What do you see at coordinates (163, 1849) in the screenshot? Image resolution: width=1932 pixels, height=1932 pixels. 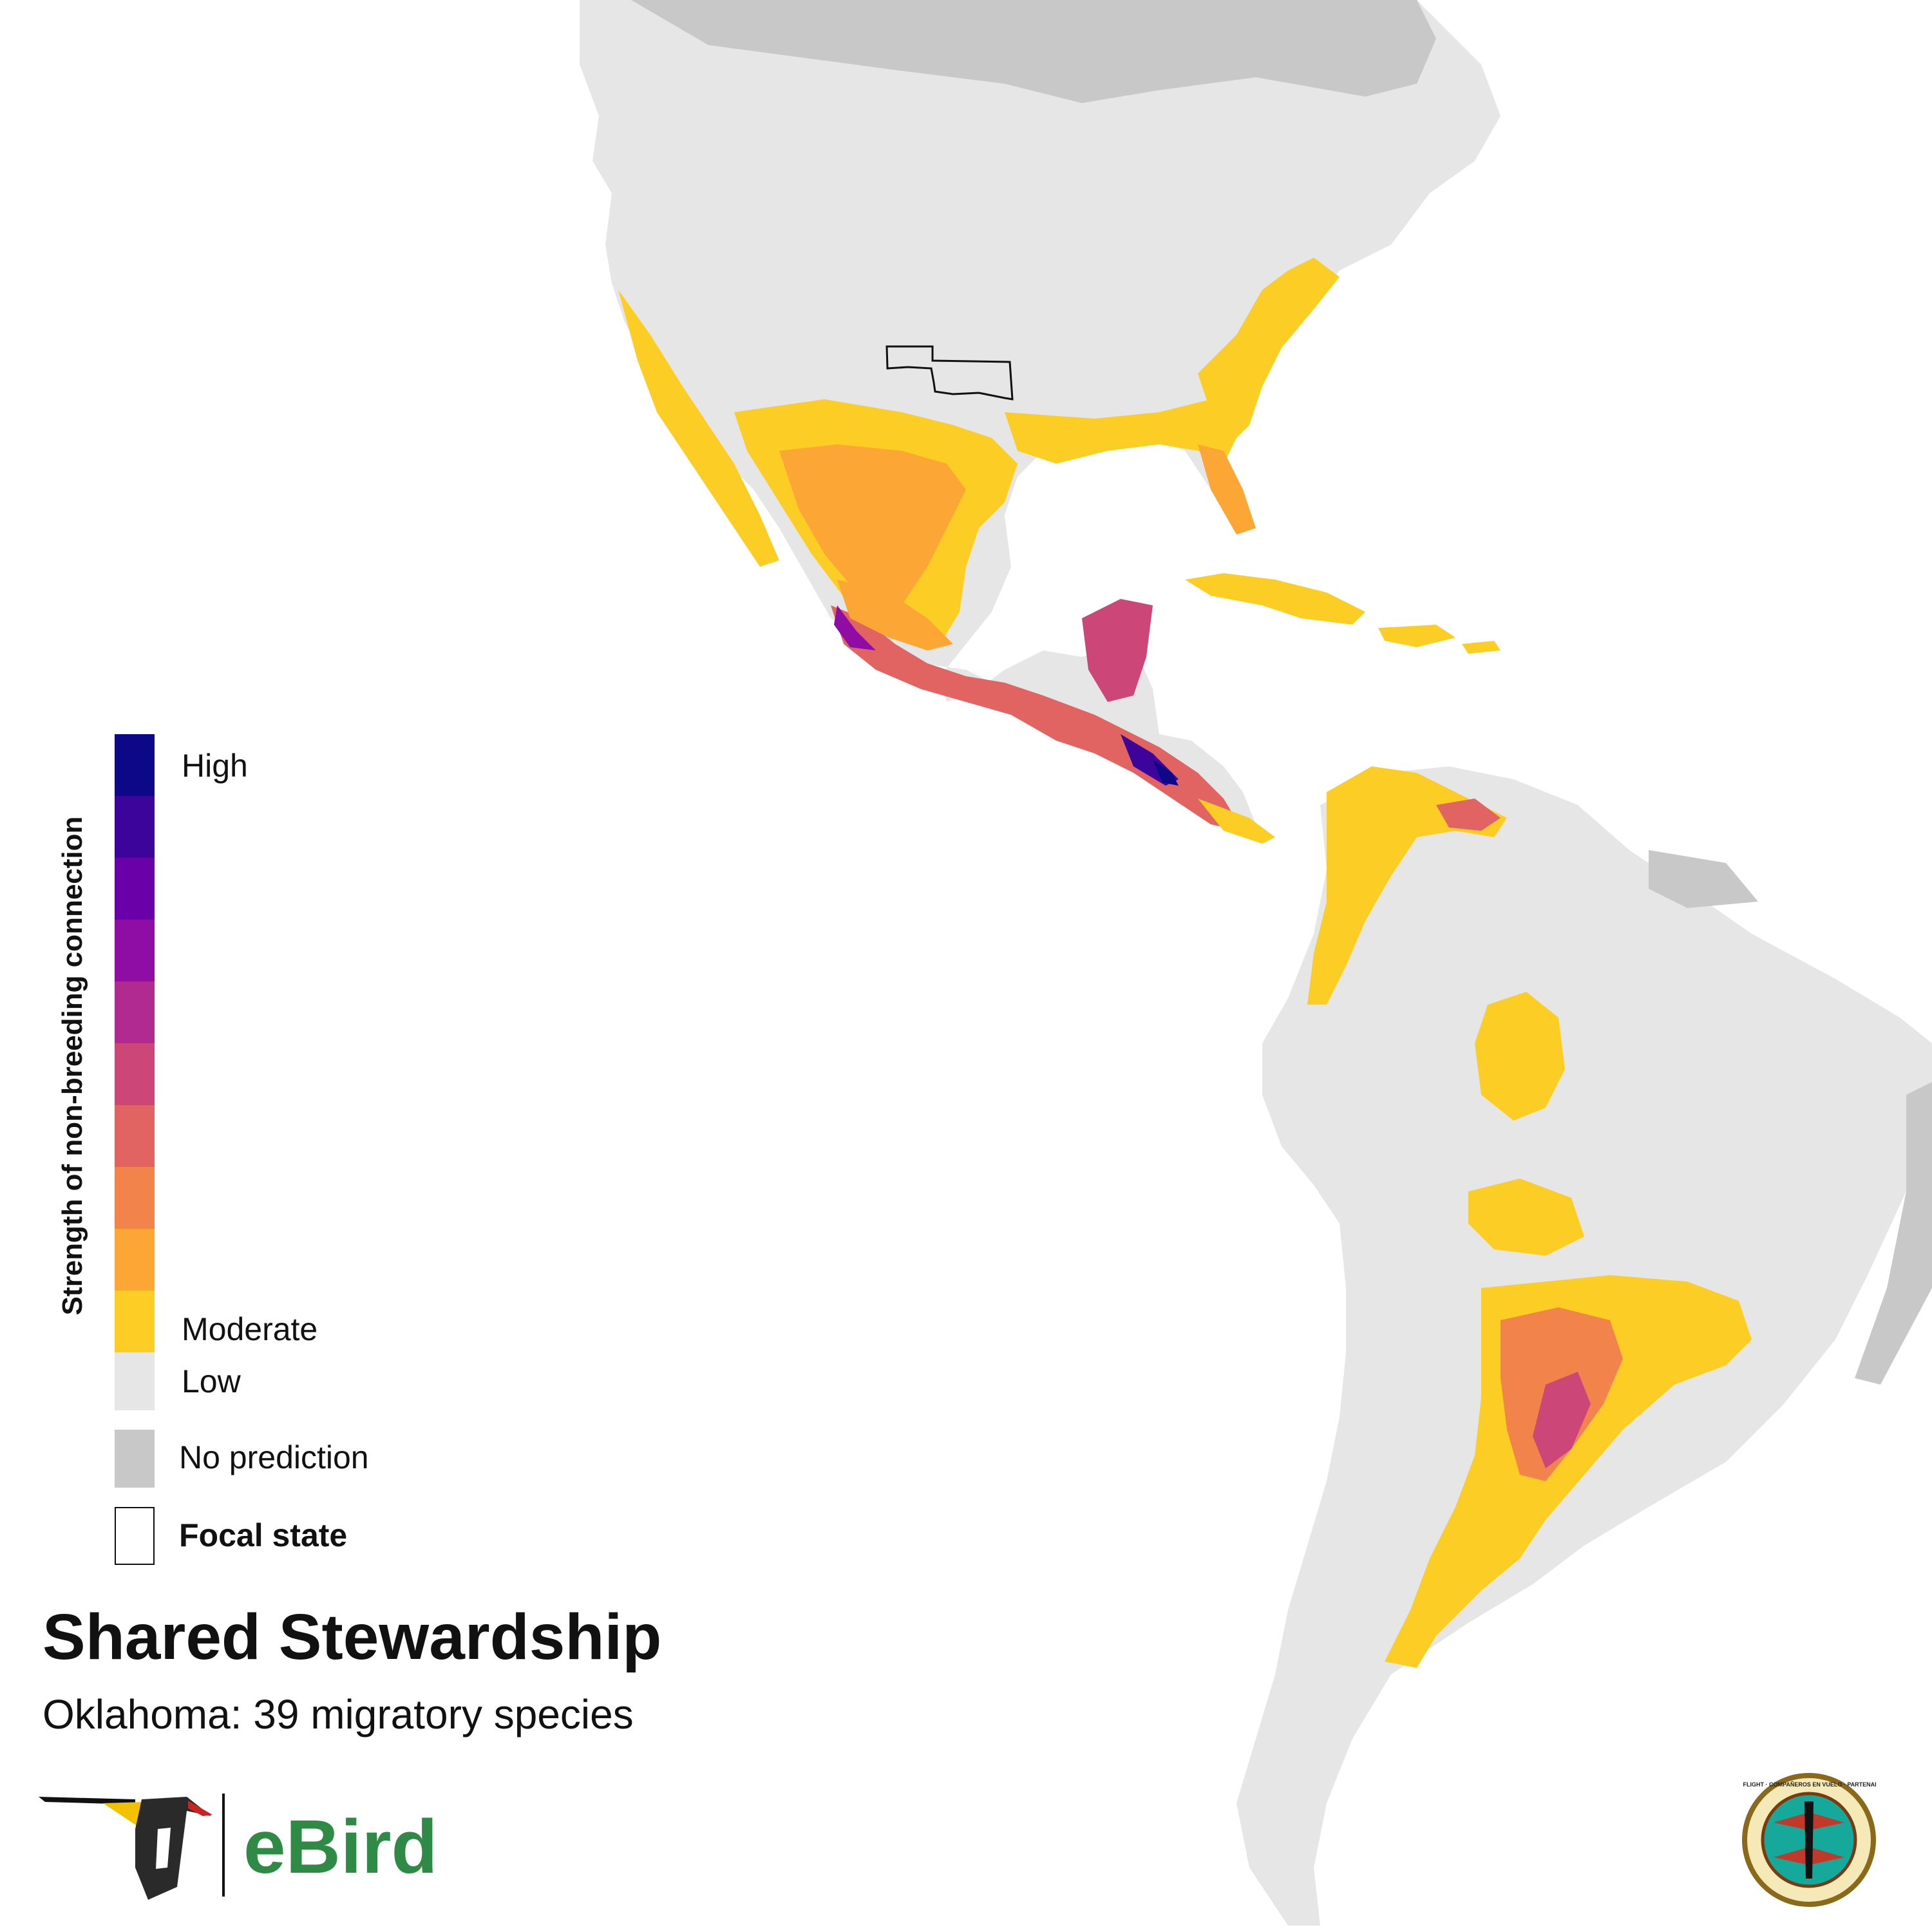 I see `woodpecker-cheek-icon` at bounding box center [163, 1849].